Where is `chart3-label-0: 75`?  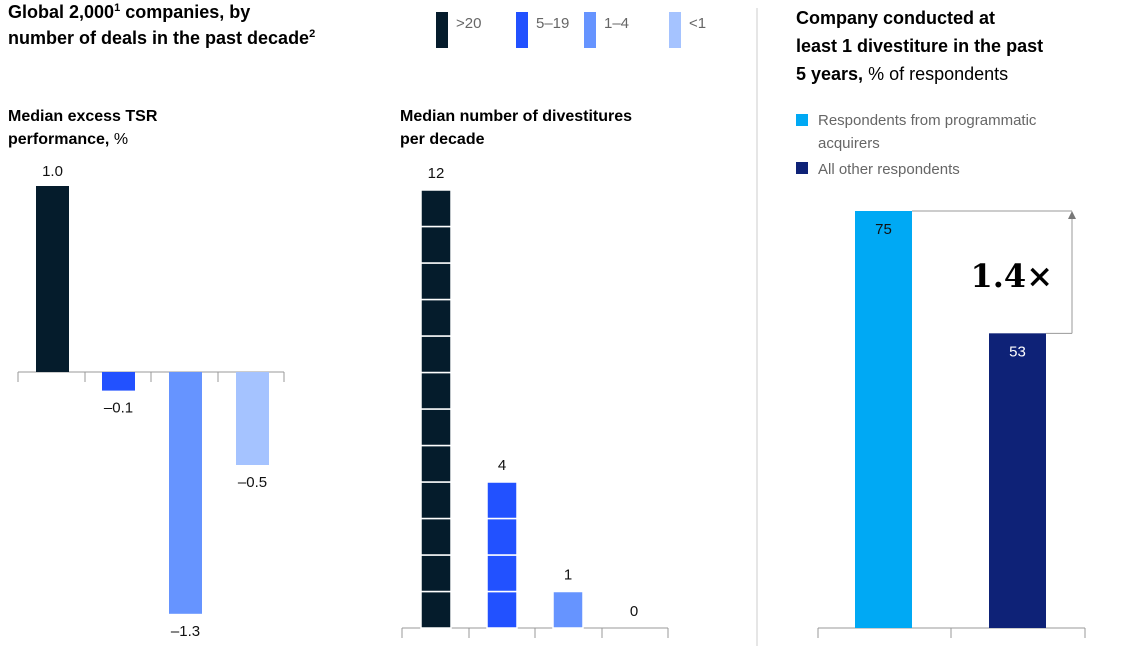
chart3-label-0: 75 is located at coordinates (883, 229).